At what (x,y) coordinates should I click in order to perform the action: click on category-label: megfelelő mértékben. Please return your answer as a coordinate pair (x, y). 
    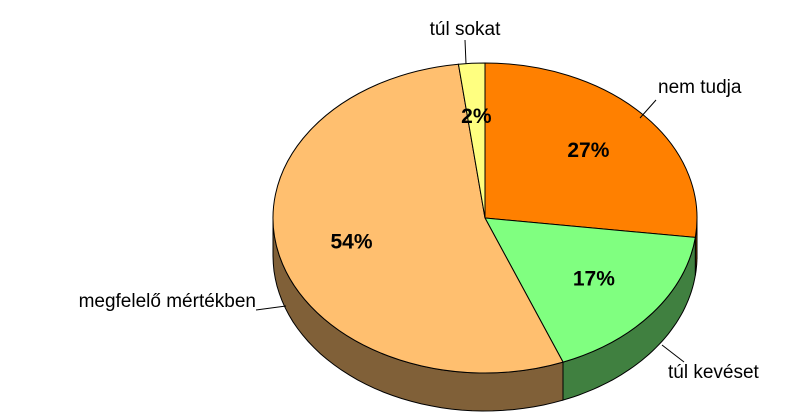
    Looking at the image, I should click on (167, 301).